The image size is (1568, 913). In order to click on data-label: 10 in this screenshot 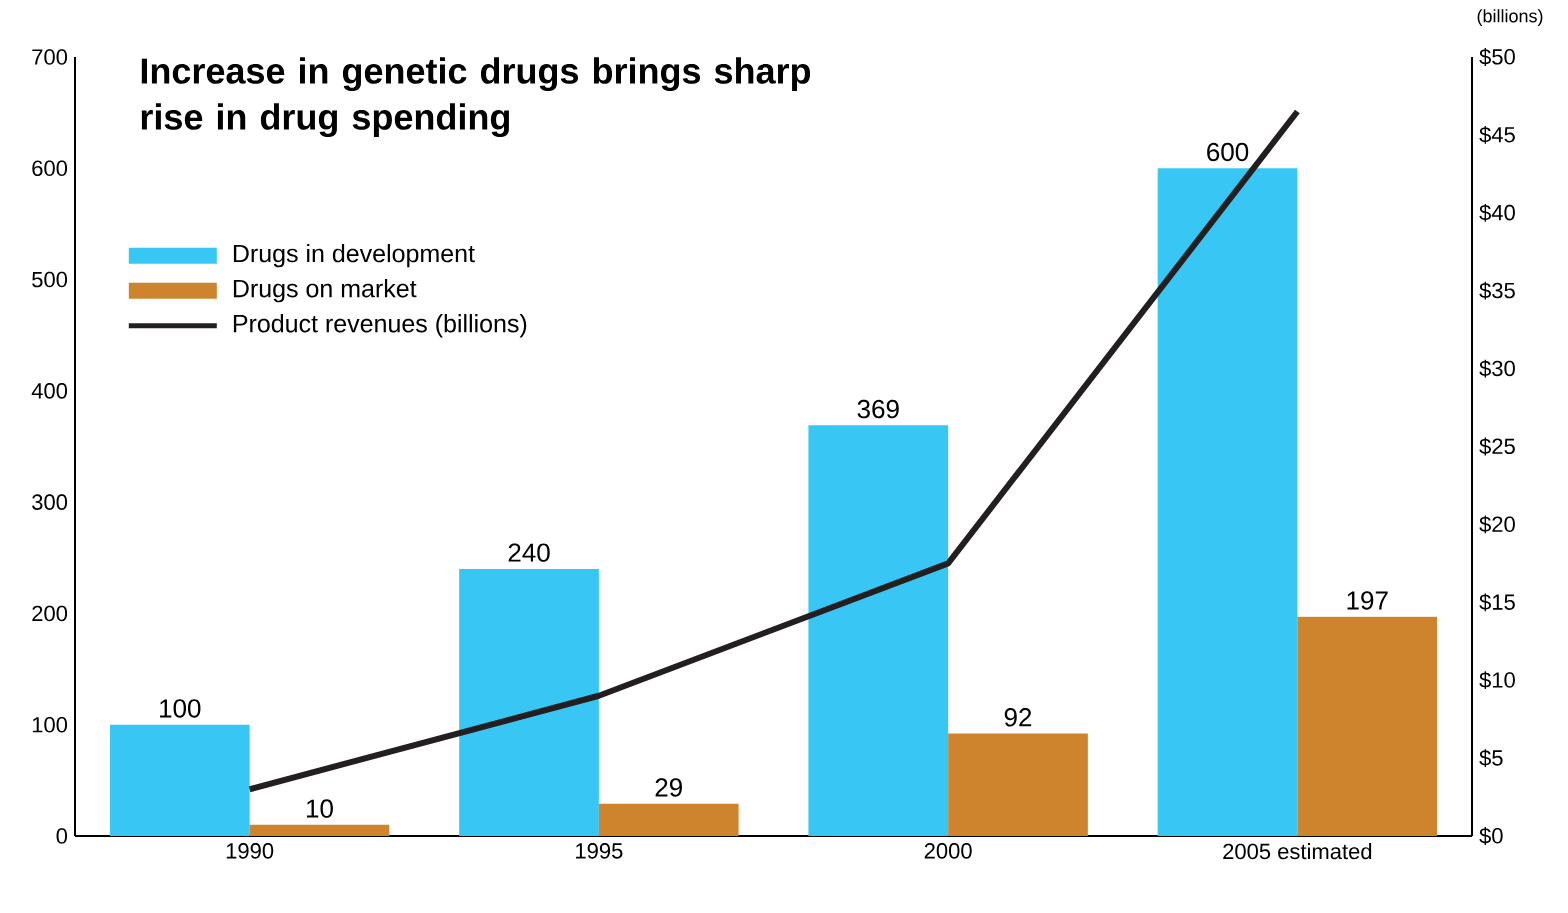, I will do `click(320, 808)`.